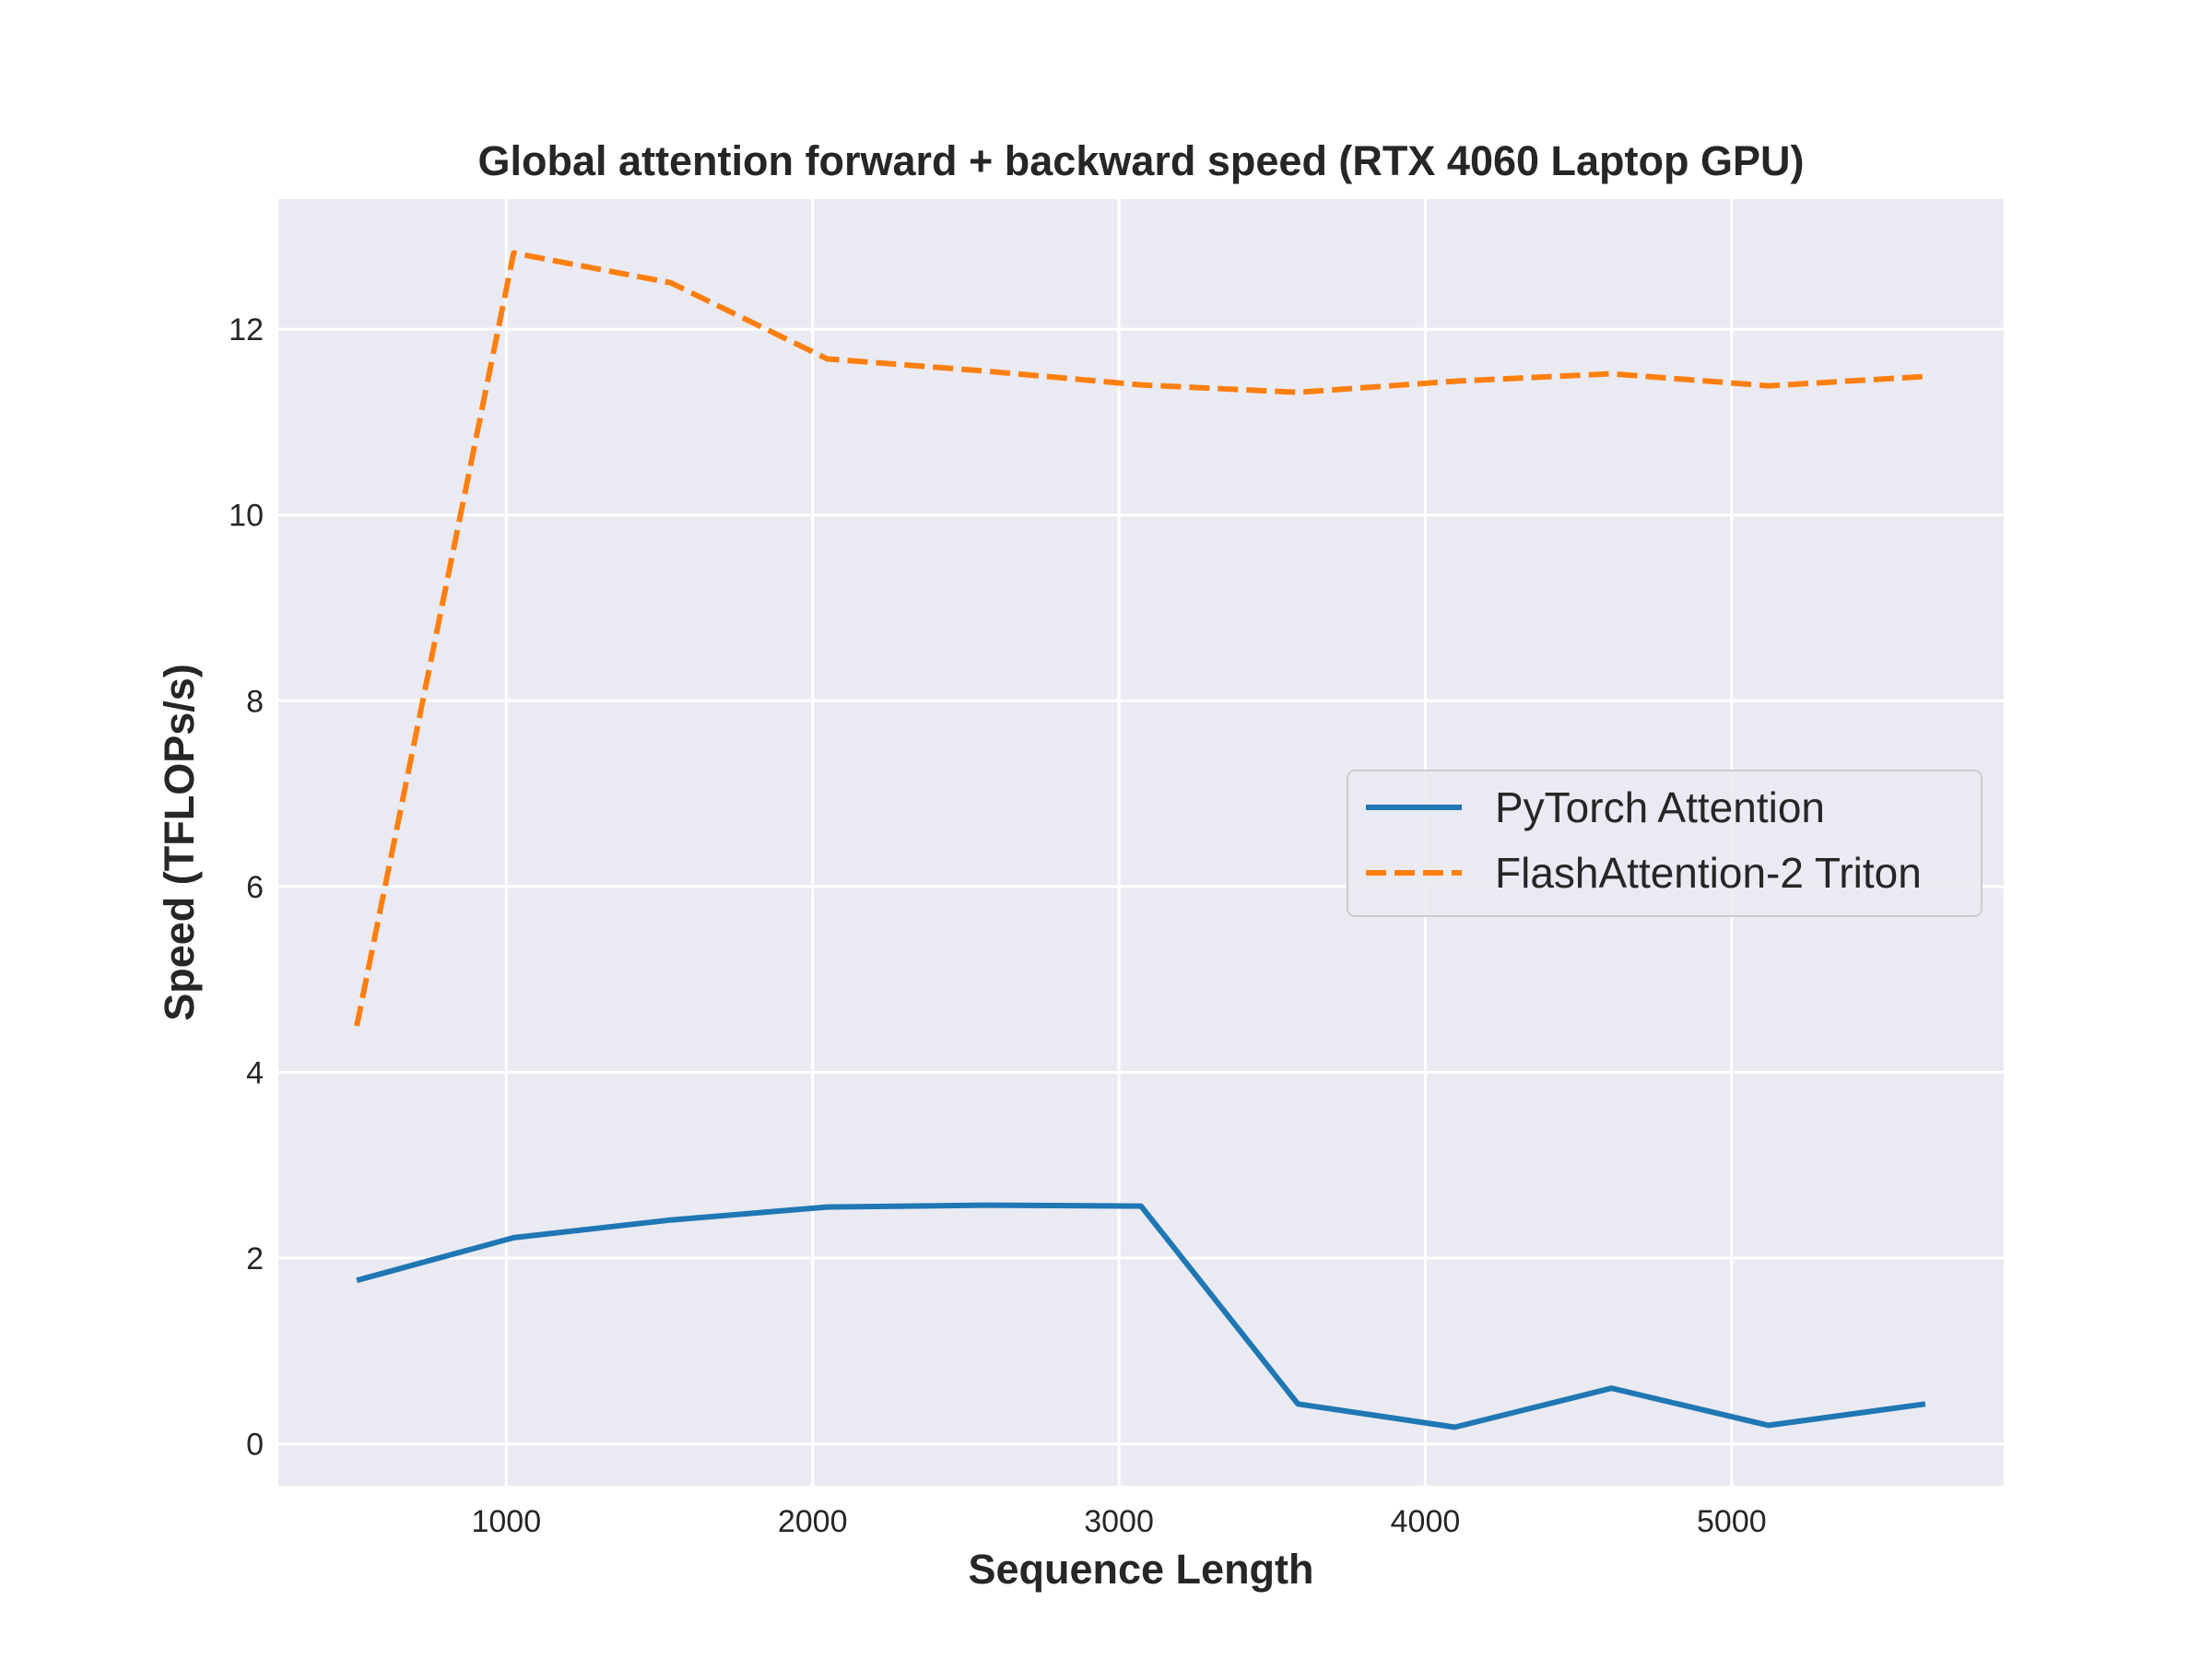  I want to click on y-tick-label: 4, so click(255, 1072).